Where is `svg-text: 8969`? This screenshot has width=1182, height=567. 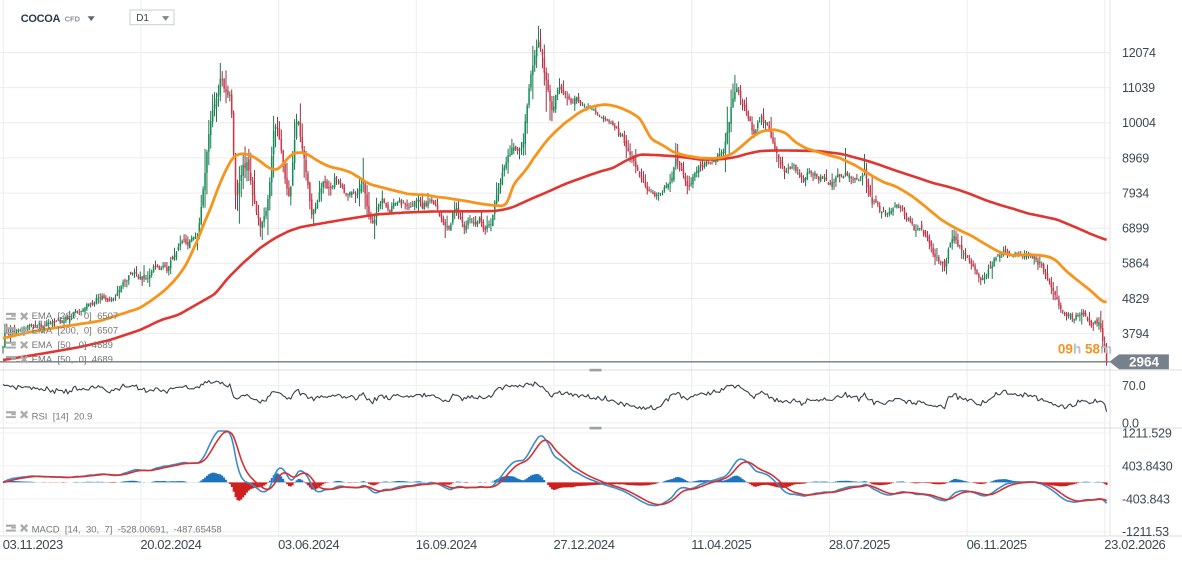 svg-text: 8969 is located at coordinates (1135, 158).